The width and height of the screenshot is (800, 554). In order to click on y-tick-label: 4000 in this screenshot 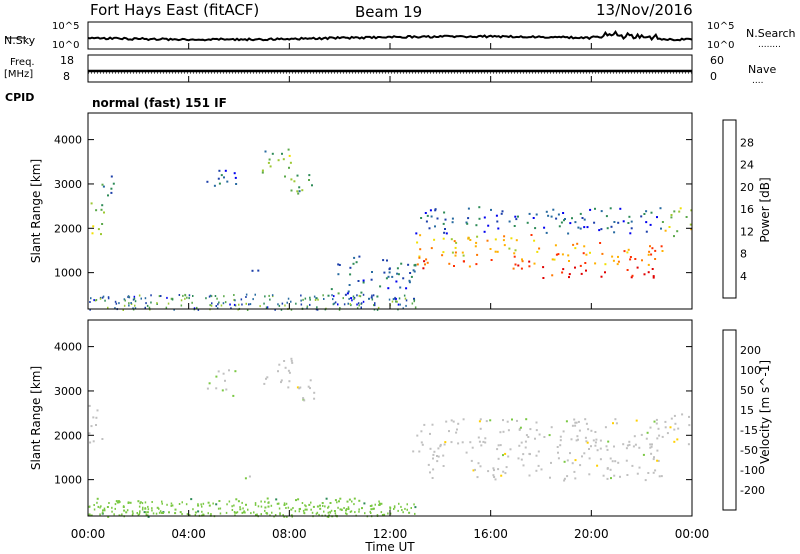, I will do `click(68, 347)`.